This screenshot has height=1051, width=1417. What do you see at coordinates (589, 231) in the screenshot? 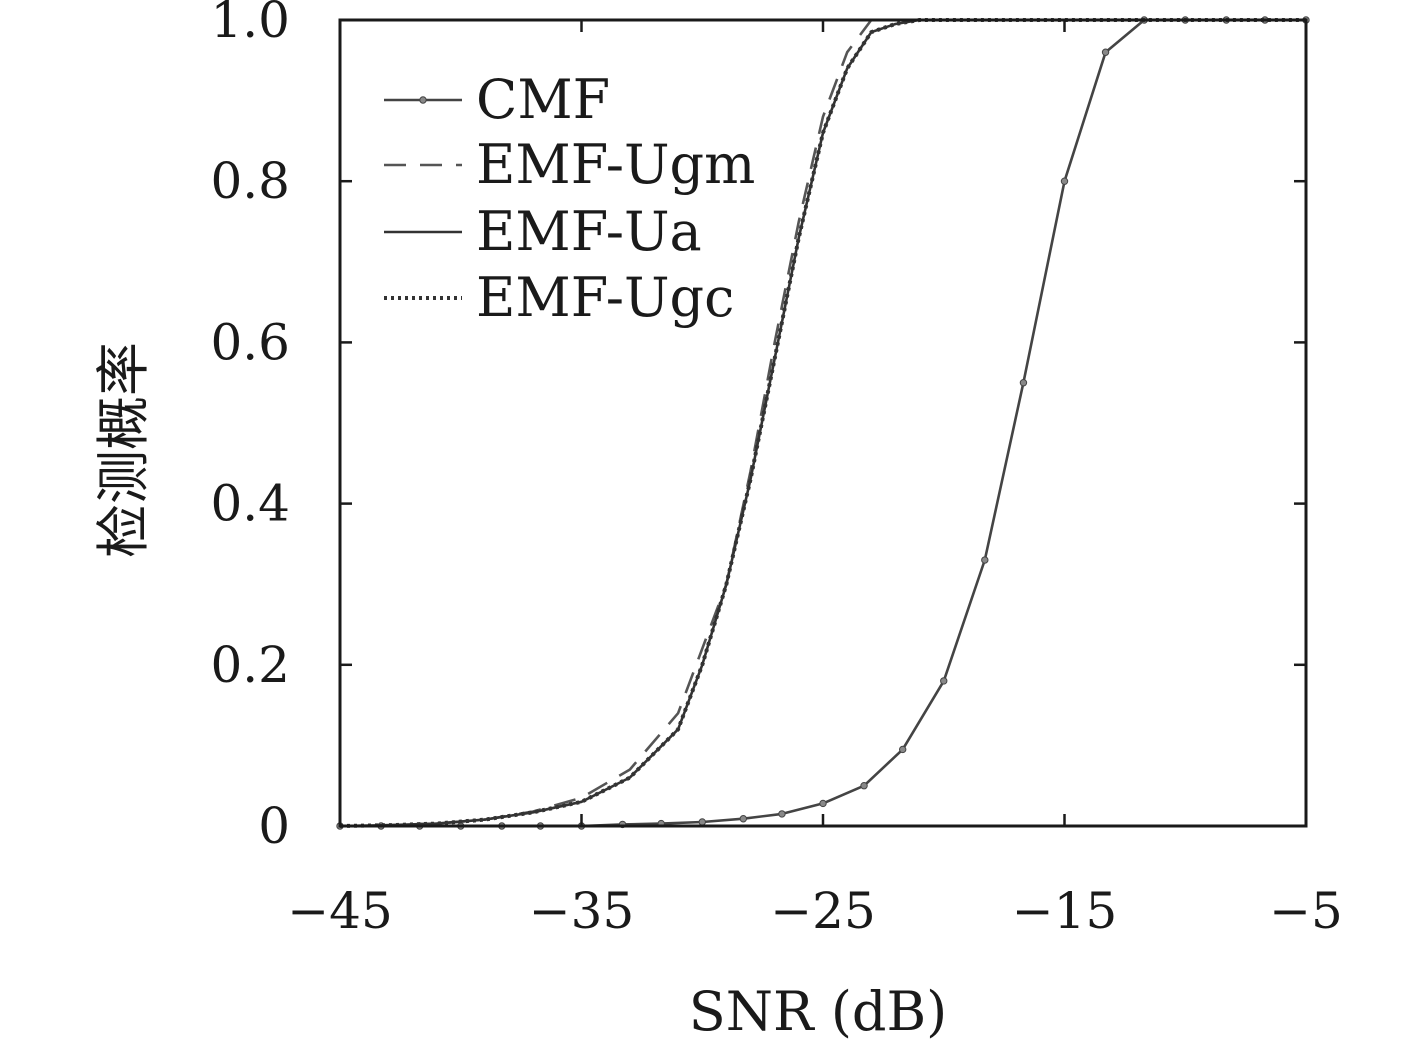
I see `legend-label-emf-ua: EMF-Ua` at bounding box center [589, 231].